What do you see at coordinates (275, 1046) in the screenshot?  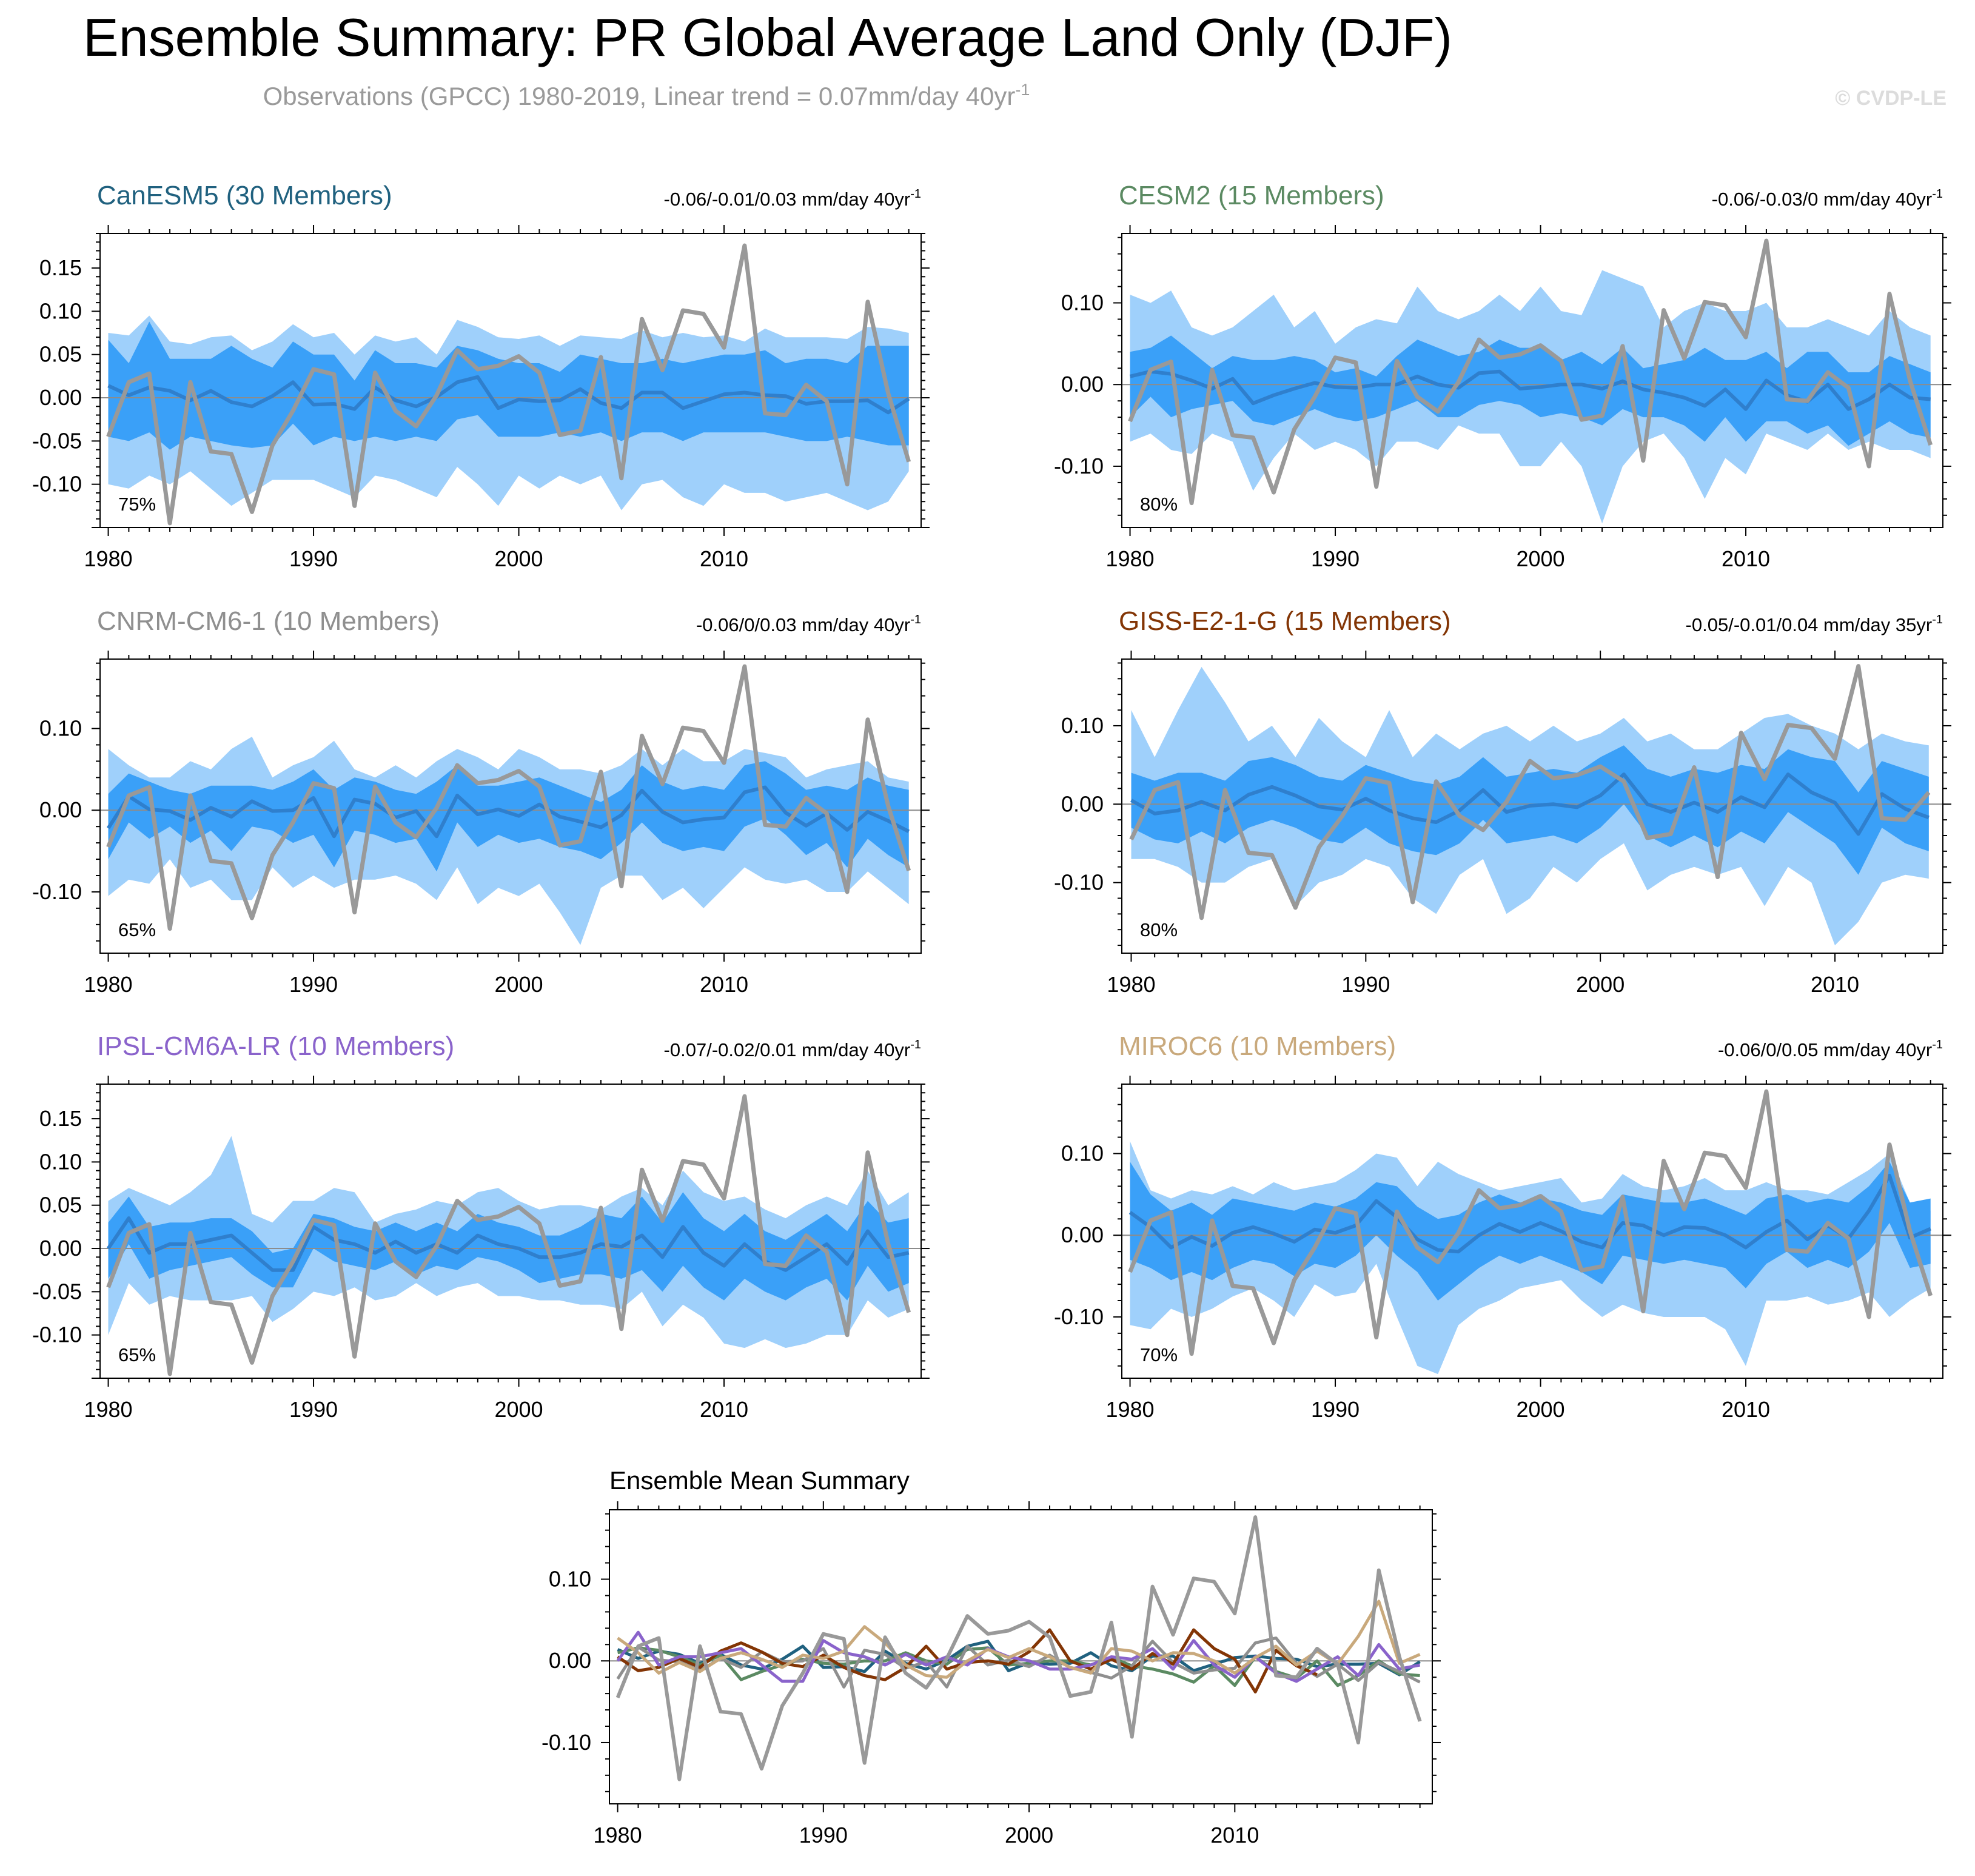 I see `panel-title: IPSL-CM6A-LR (10 Members)` at bounding box center [275, 1046].